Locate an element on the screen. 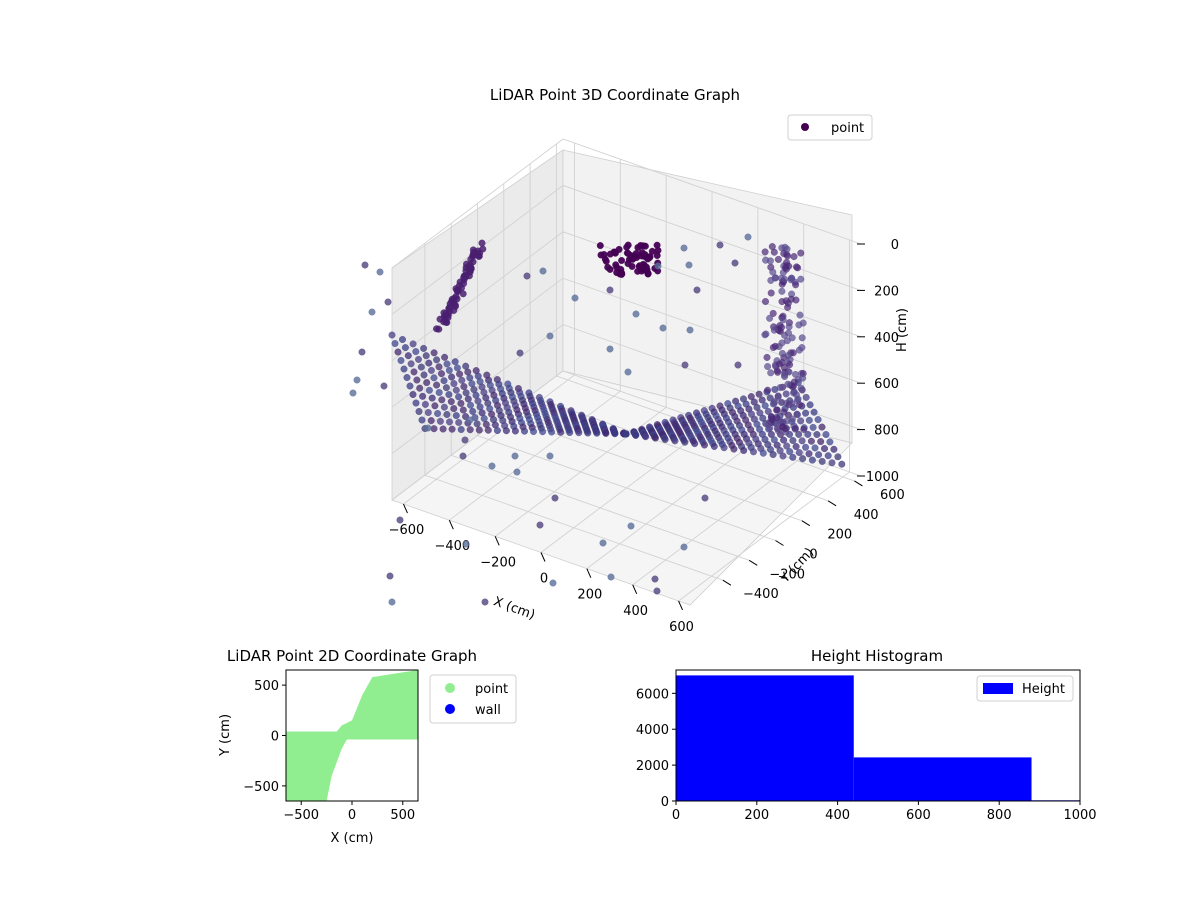 Image resolution: width=1200 pixels, height=900 pixels. z-tick-label: 200 is located at coordinates (886, 291).